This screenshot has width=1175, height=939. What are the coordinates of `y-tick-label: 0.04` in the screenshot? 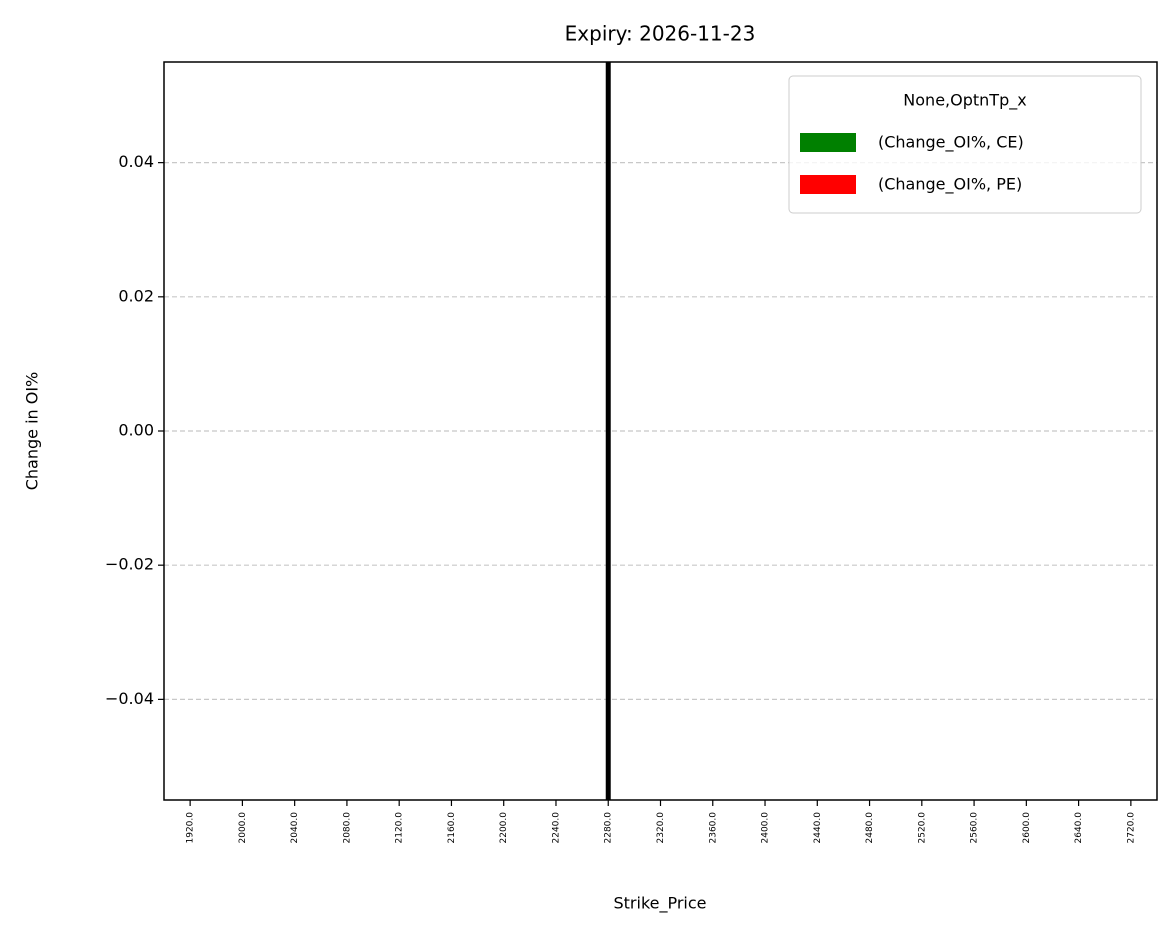 It's located at (136, 161).